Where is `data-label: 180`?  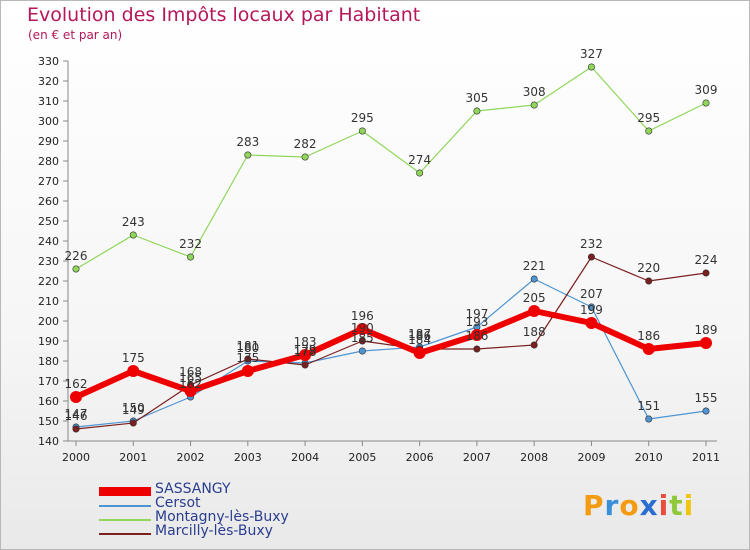
data-label: 180 is located at coordinates (247, 348).